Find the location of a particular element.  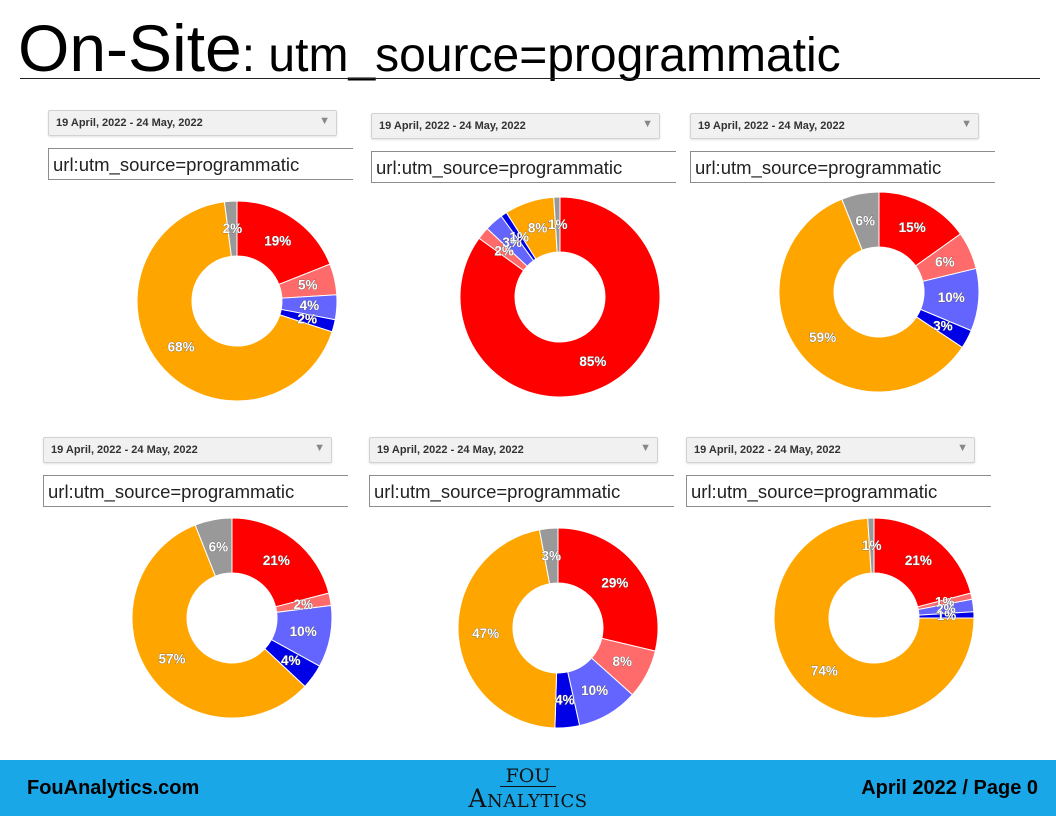

slice-label-2: 1% is located at coordinates (945, 602).